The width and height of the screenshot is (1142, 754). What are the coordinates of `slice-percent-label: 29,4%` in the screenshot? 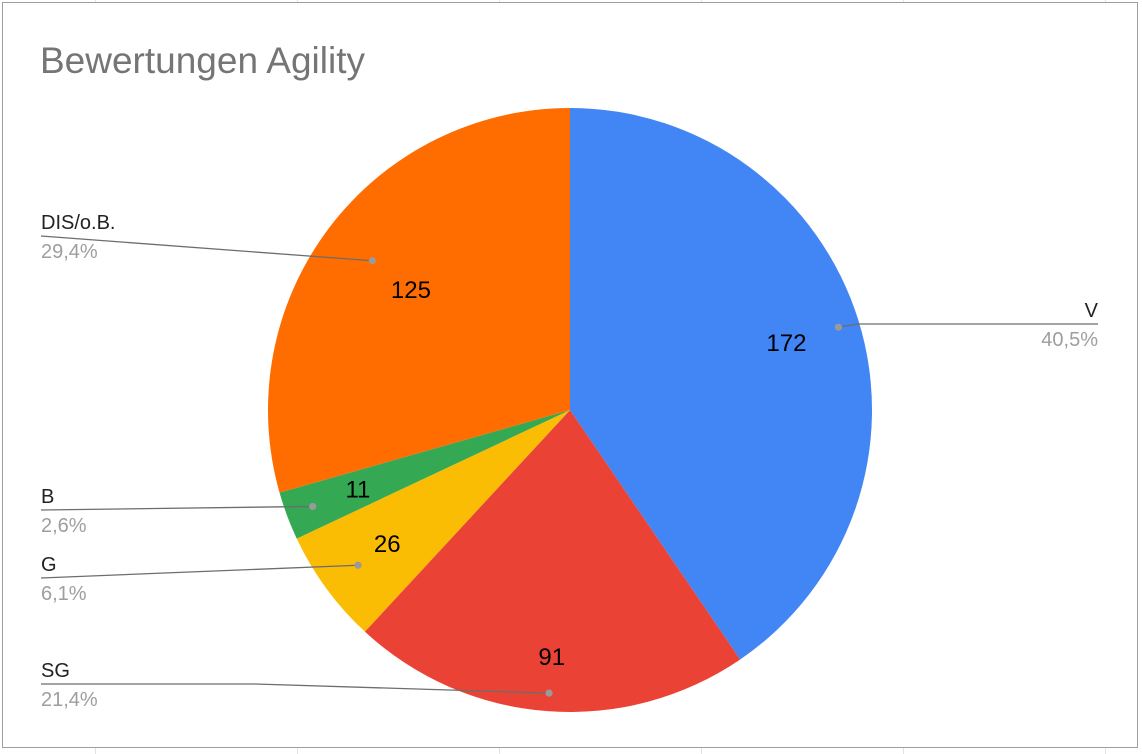 It's located at (69, 252).